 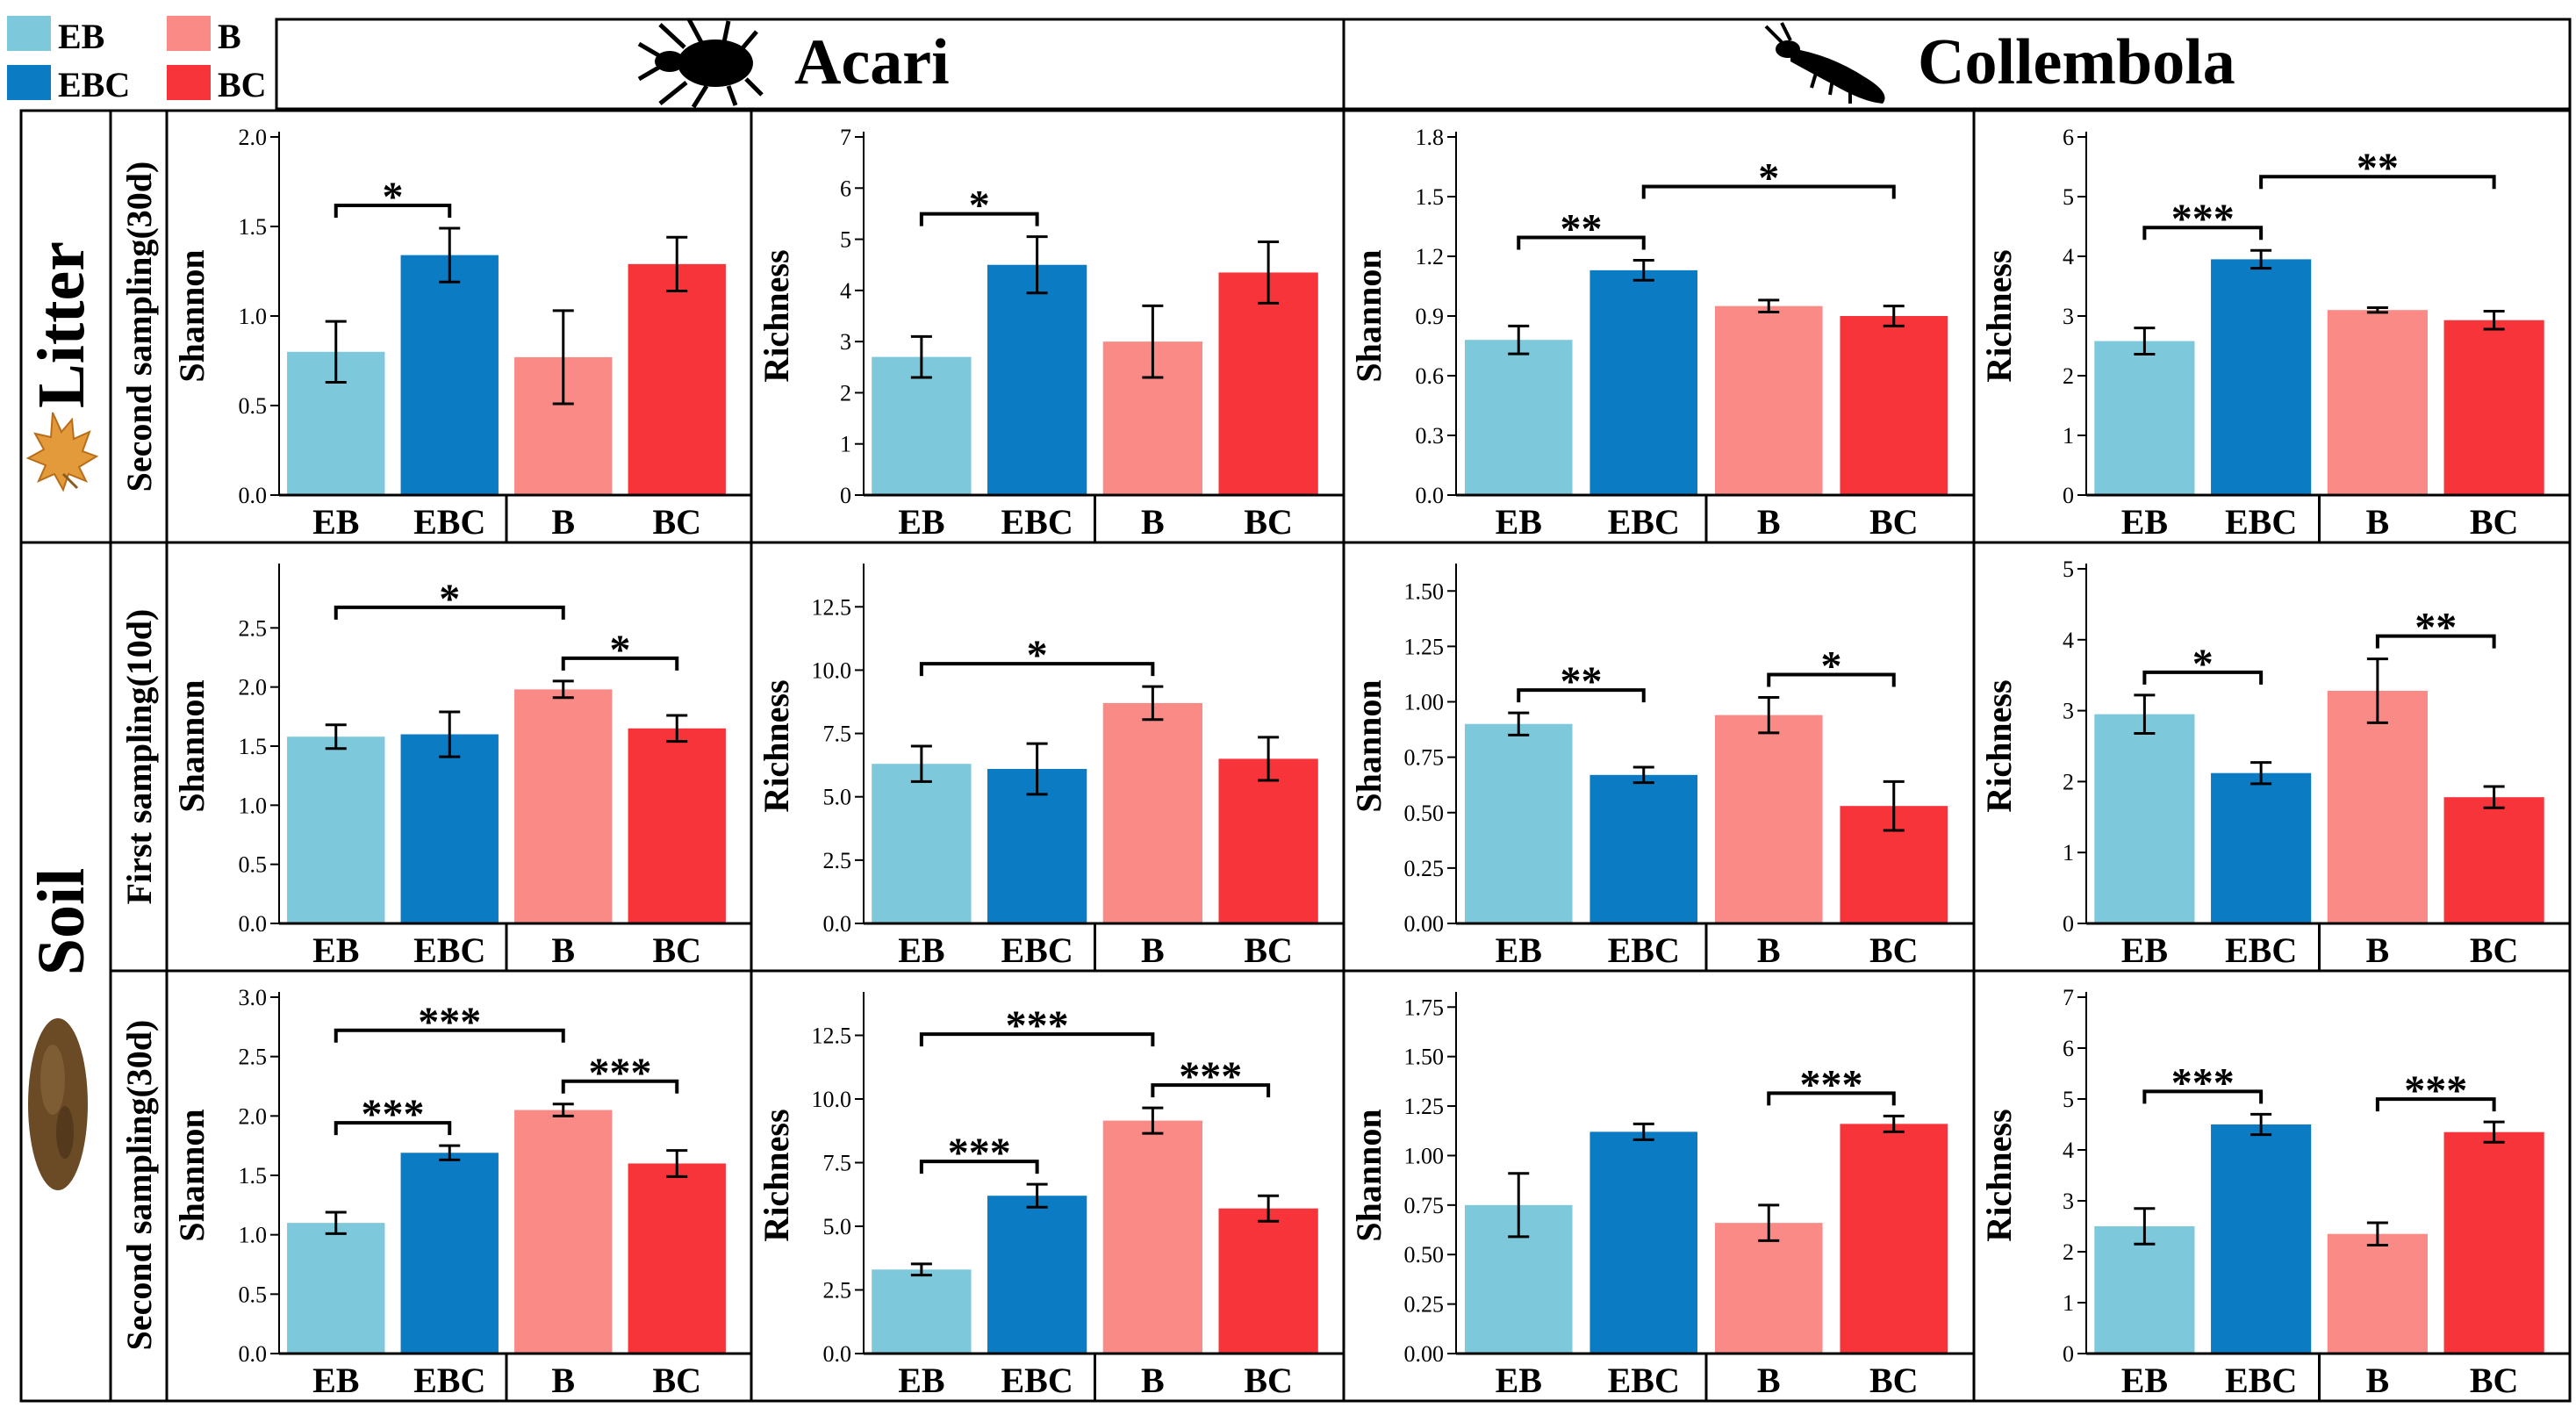 I want to click on y-tick-label: 0.0, so click(x=838, y=924).